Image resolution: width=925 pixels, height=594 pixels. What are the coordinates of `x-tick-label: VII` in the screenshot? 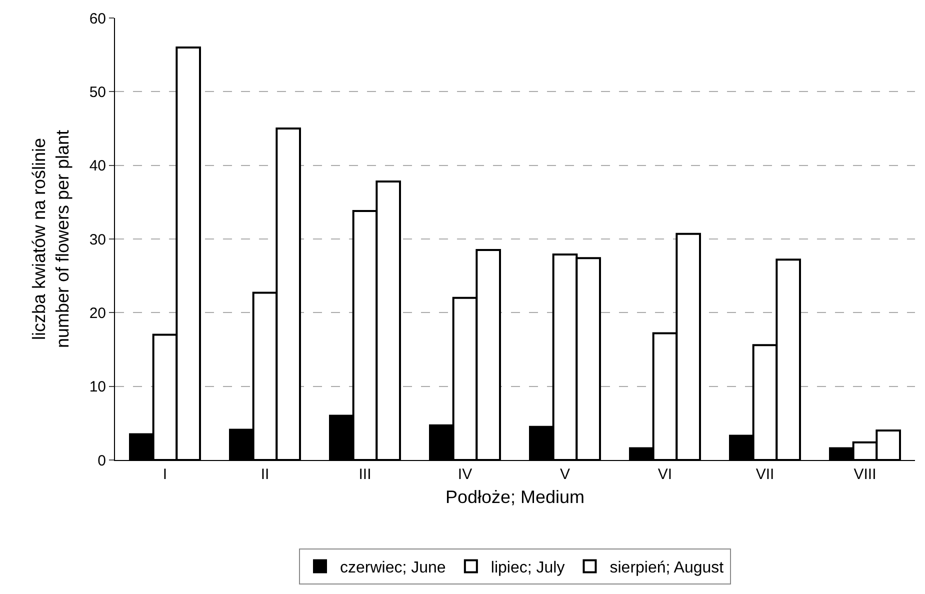 It's located at (765, 474).